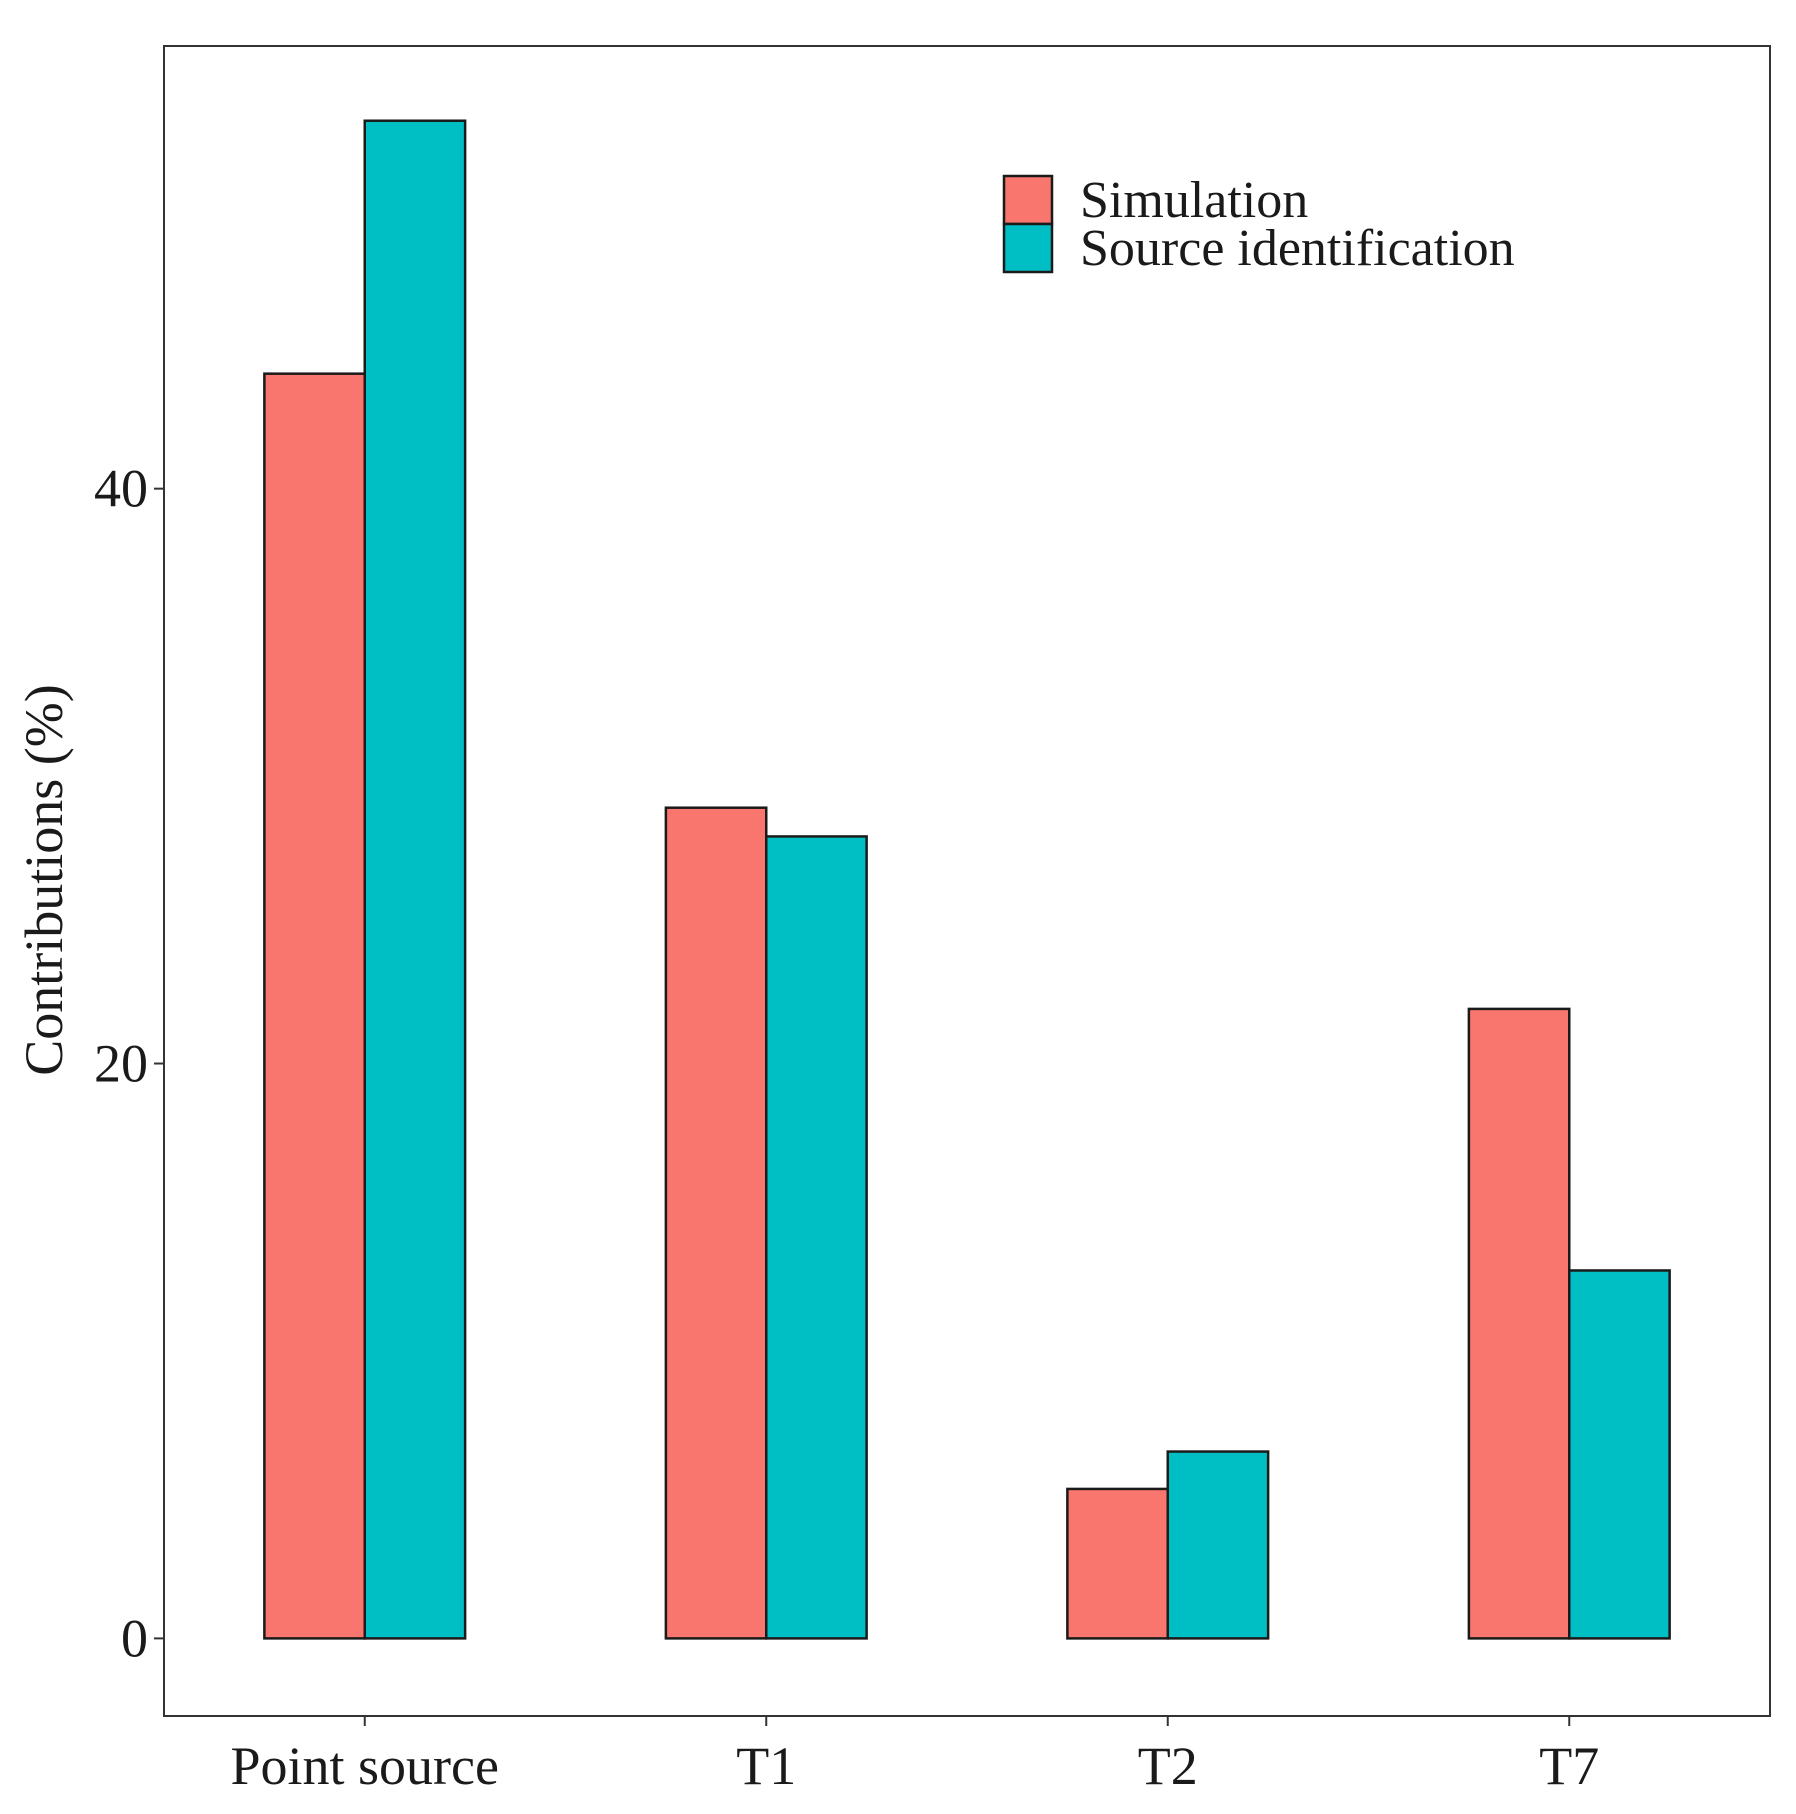  Describe the element at coordinates (1168, 1766) in the screenshot. I see `x-tick-label: T2` at that location.